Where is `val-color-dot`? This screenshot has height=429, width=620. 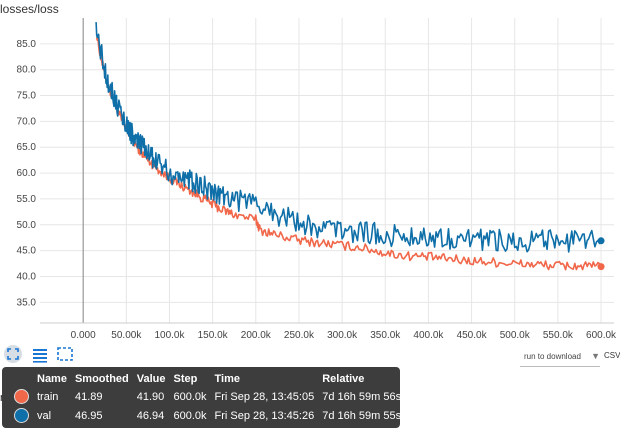
val-color-dot is located at coordinates (21, 415).